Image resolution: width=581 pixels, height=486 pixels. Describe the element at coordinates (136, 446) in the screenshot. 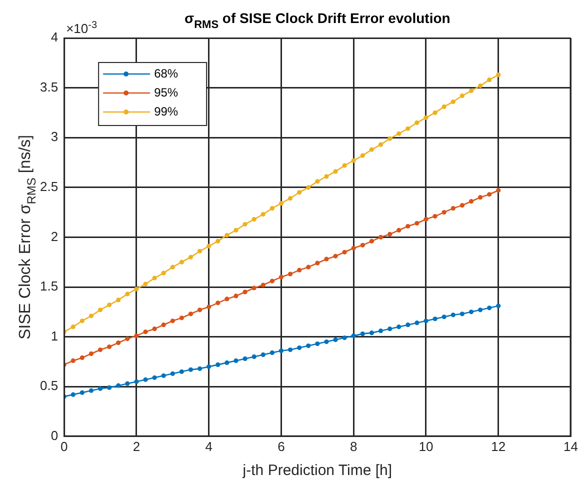

I see `x-tick-label: 2` at that location.